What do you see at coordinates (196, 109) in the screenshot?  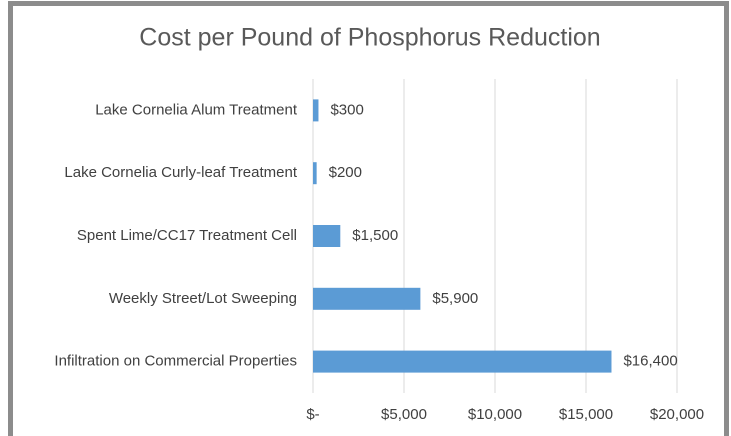 I see `y-tick-label: Lake Cornelia Alum Treatment` at bounding box center [196, 109].